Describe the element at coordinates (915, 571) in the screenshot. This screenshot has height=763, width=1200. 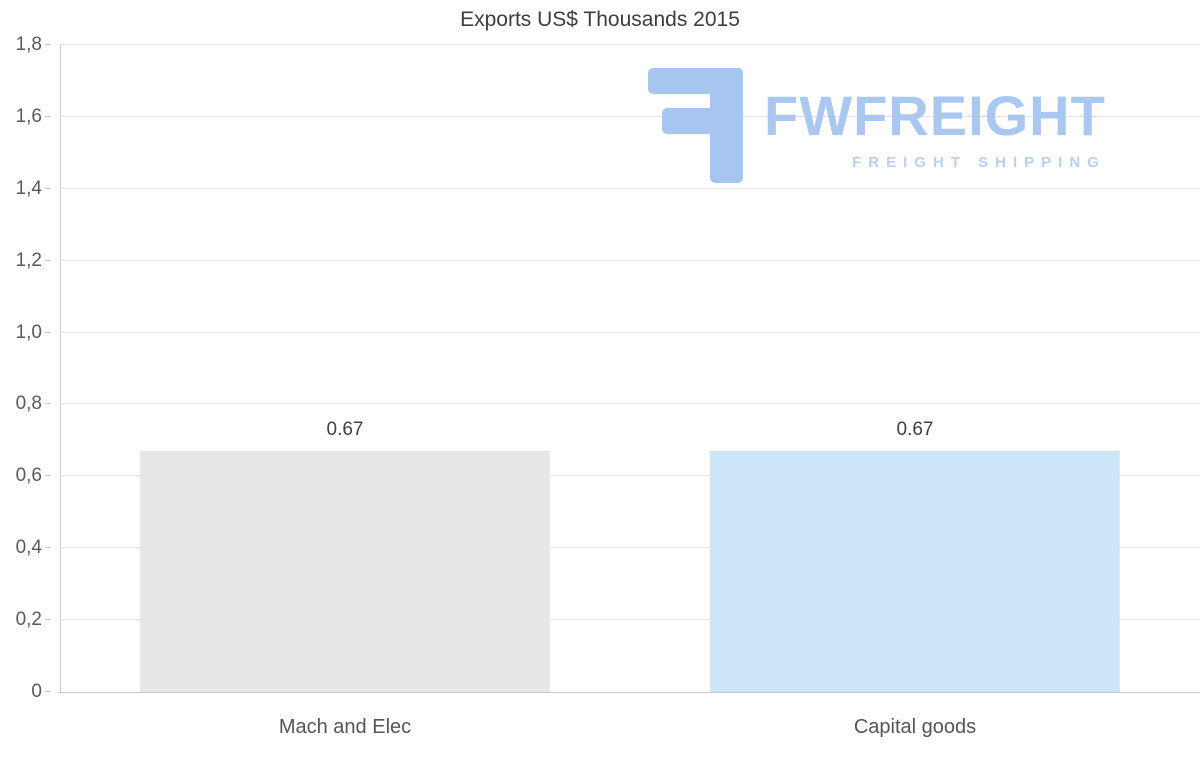
I see `bar-capital-goods` at that location.